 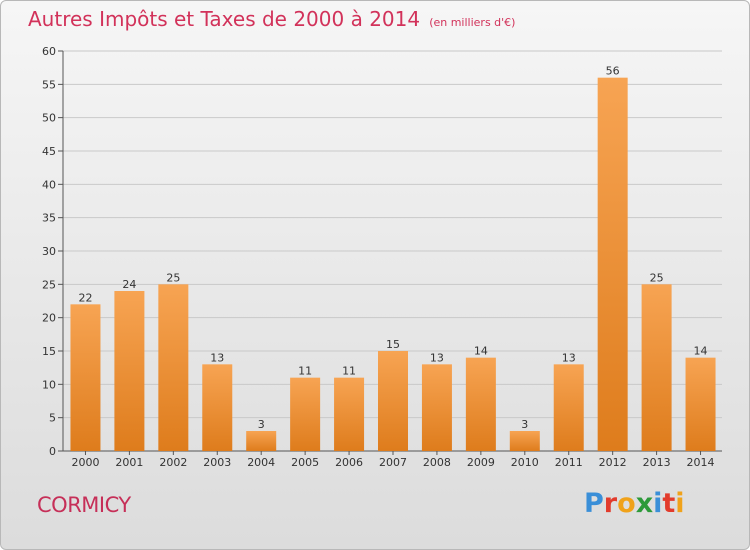 I want to click on y-tick-label: 30, so click(x=49, y=251).